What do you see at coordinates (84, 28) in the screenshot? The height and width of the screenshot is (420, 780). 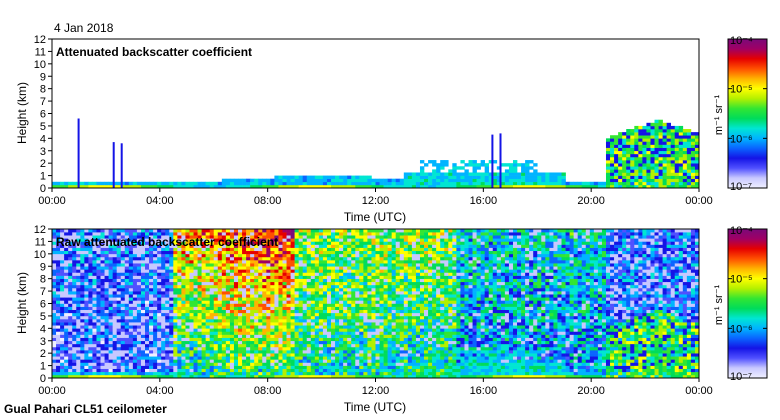 I see `date-label: 4 Jan 2018` at bounding box center [84, 28].